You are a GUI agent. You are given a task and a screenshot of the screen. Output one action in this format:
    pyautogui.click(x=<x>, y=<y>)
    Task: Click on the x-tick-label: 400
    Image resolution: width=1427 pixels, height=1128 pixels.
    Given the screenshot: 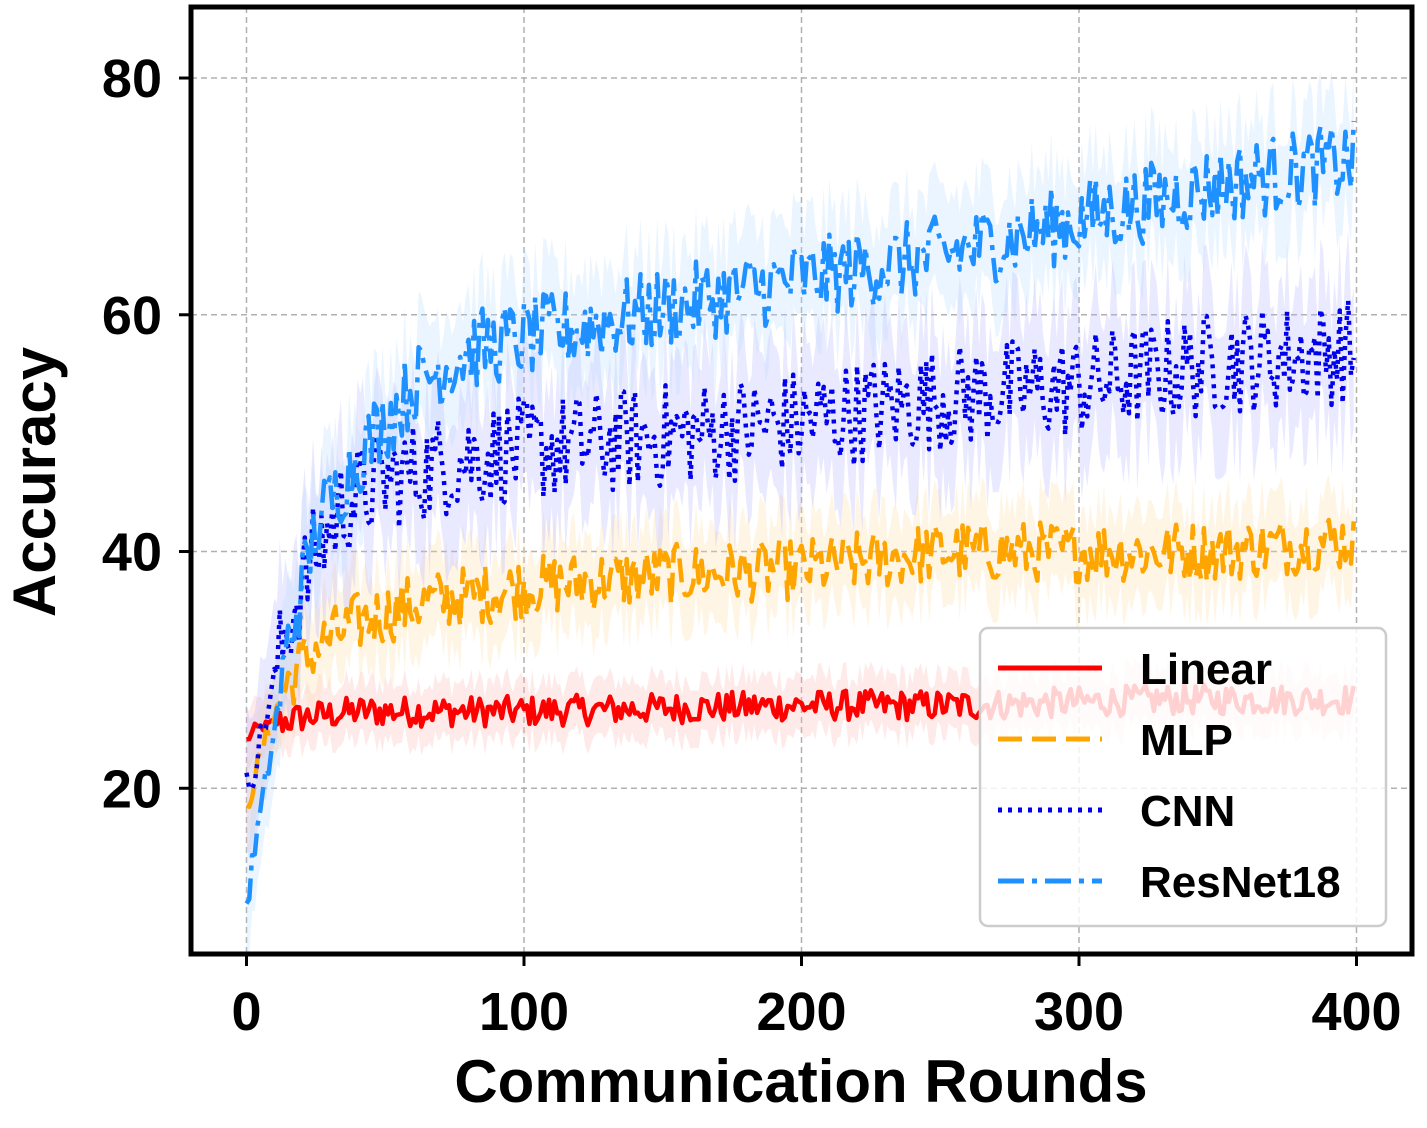 What is the action you would take?
    pyautogui.click(x=1356, y=1012)
    